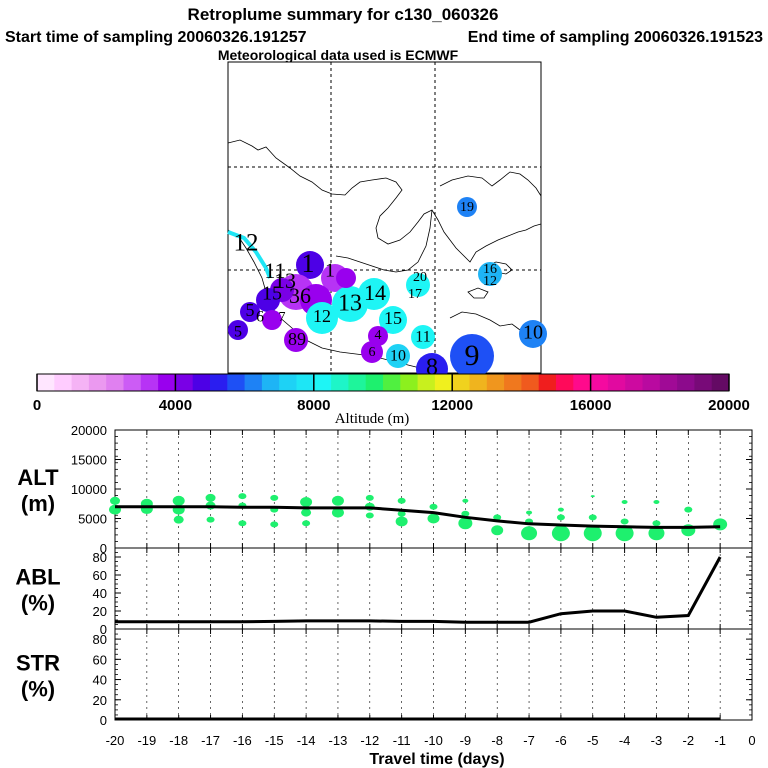 This screenshot has height=768, width=768. I want to click on colorbar-tick-label: 16000, so click(591, 405).